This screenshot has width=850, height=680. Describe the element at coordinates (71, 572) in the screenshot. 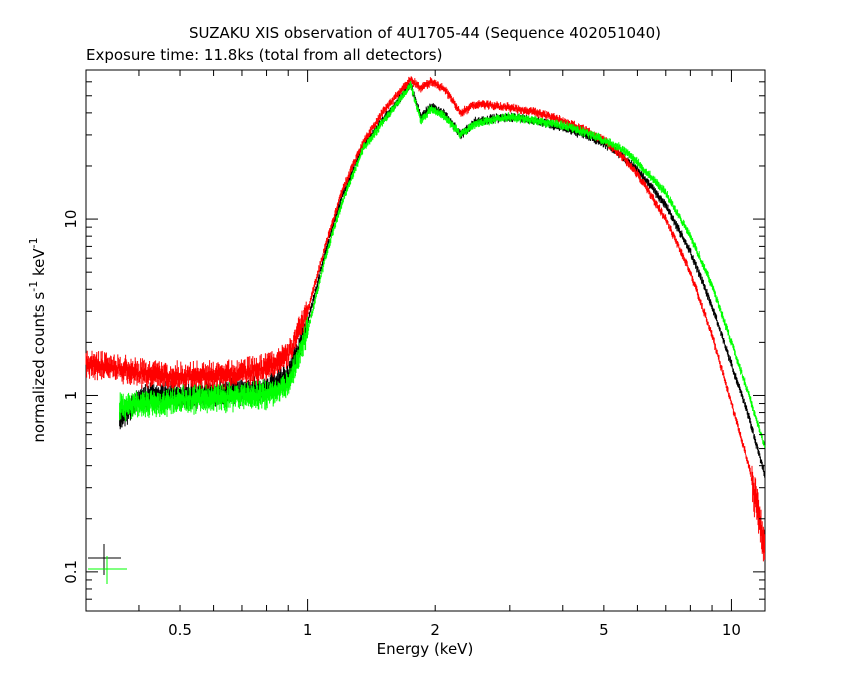

I see `y-tick-label: 0.1` at that location.